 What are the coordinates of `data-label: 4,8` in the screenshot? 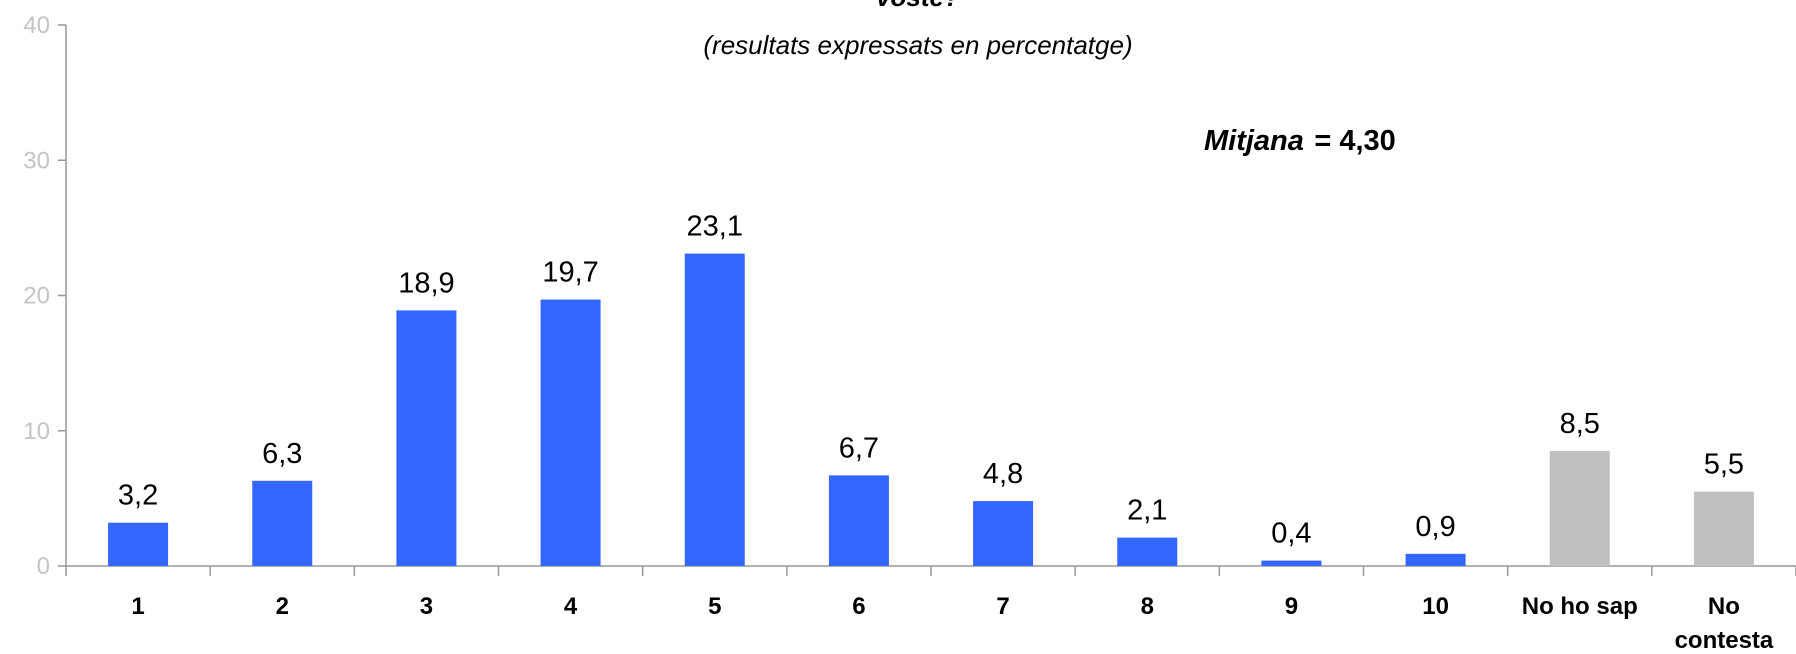 It's located at (1003, 474).